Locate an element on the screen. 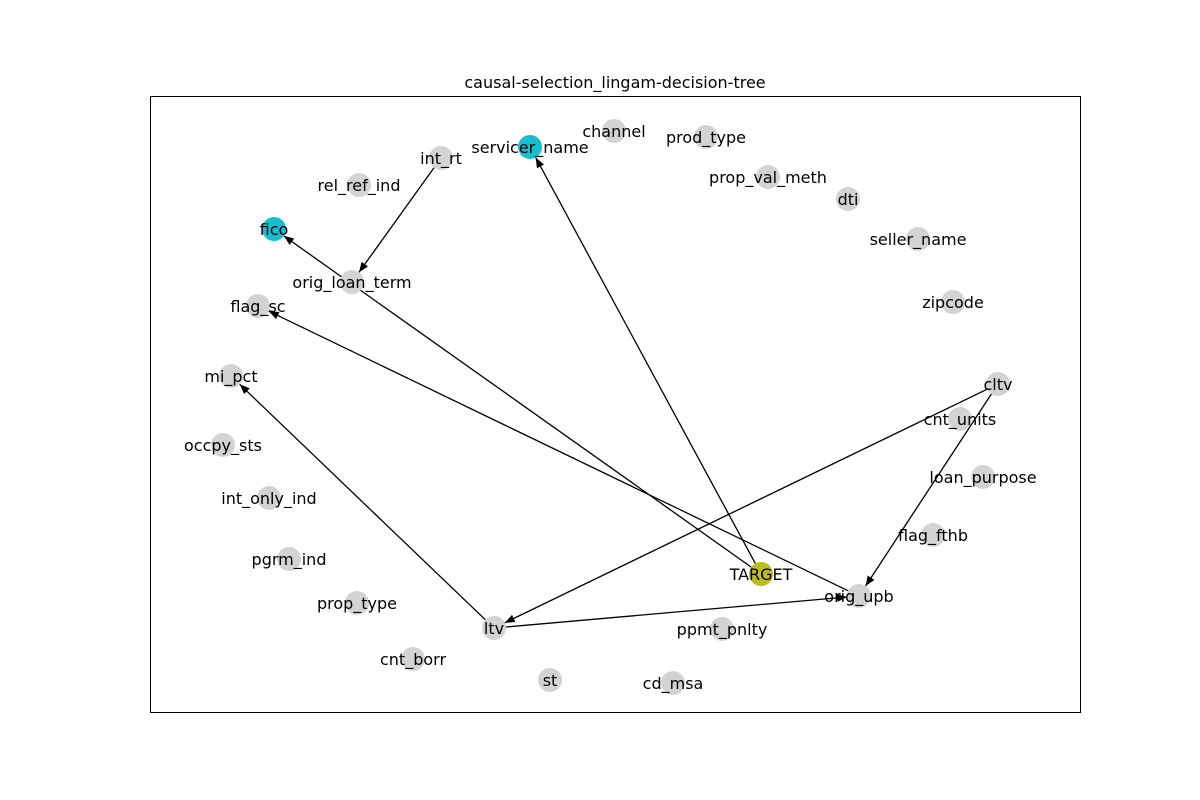 The image size is (1200, 800). node-orig_upb: orig_upb is located at coordinates (859, 596).